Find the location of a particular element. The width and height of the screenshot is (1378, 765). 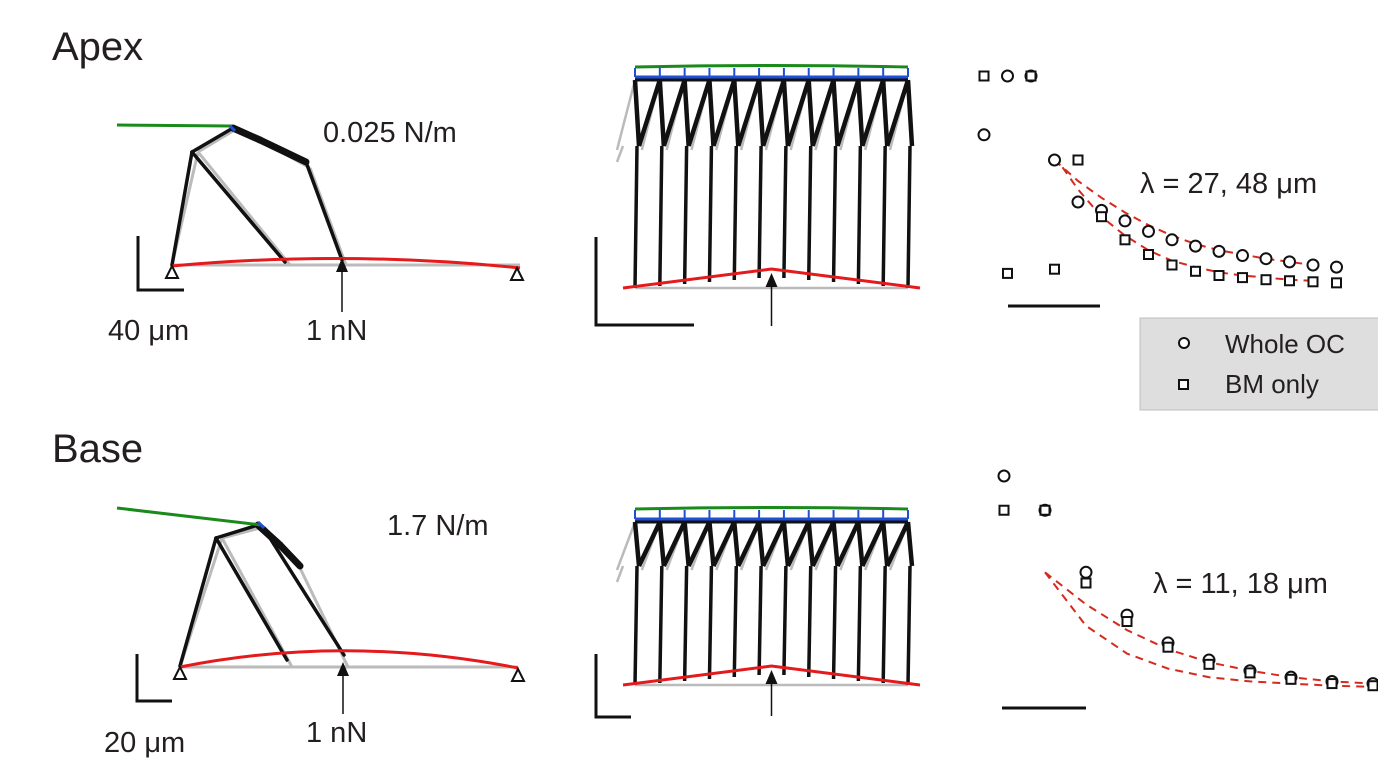

apex-longitudinal-lattice is located at coordinates (768, 195).